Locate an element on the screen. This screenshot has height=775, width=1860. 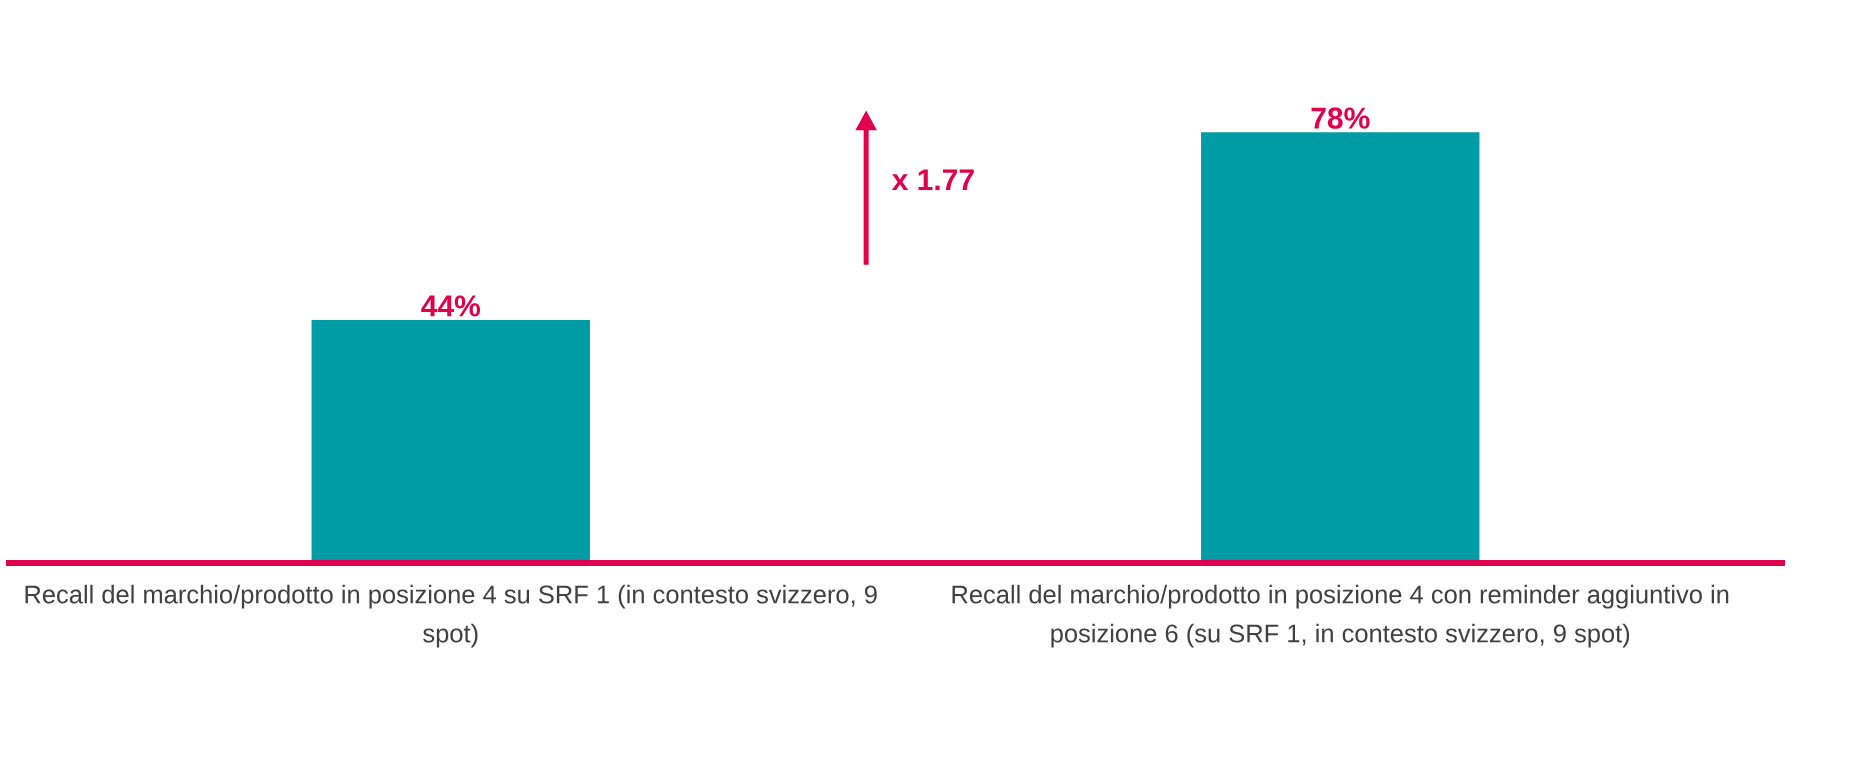
x-tick-label: Recall del marchio/prodotto in posizione 4 con reminder aggiuntivo in posizione 6 (su SRF 1, in contesto svizzero, 9 spot) is located at coordinates (1340, 616).